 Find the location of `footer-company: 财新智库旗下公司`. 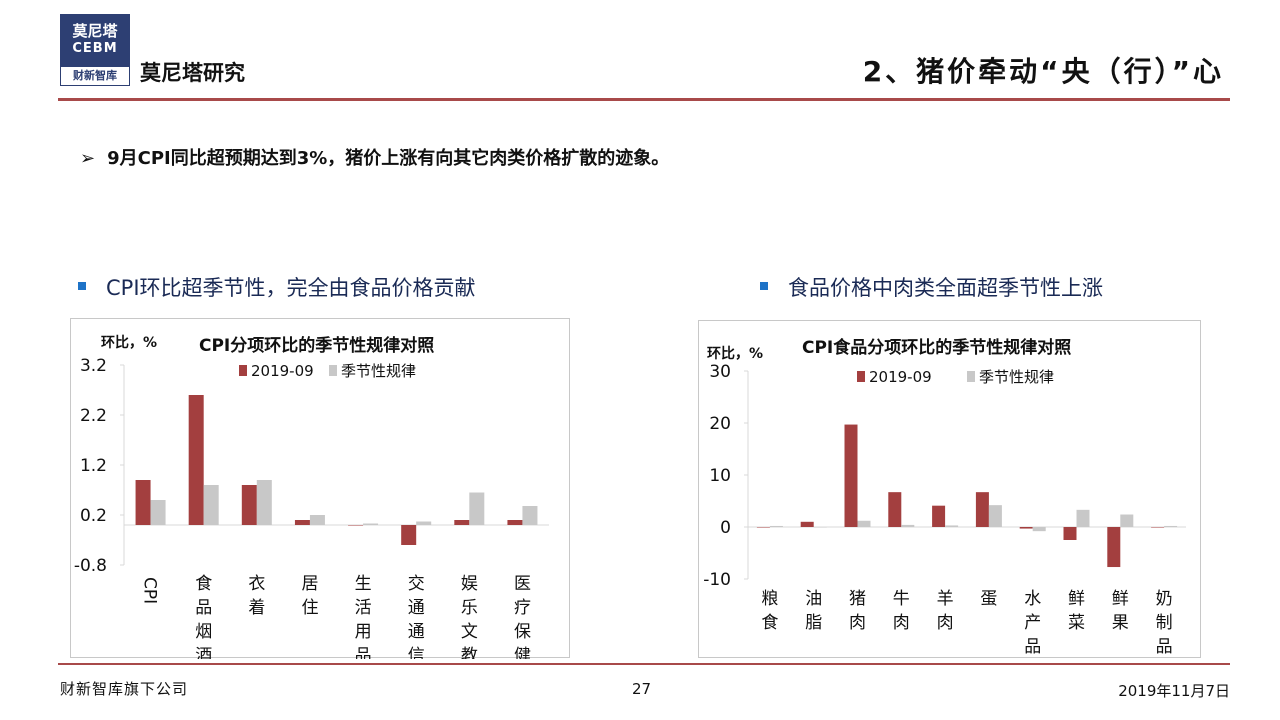

footer-company: 财新智库旗下公司 is located at coordinates (124, 689).